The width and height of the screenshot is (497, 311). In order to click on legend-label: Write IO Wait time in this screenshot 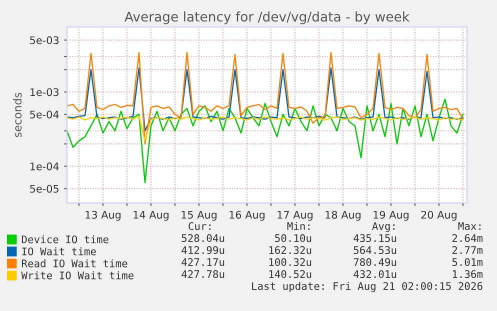, I will do `click(77, 275)`.